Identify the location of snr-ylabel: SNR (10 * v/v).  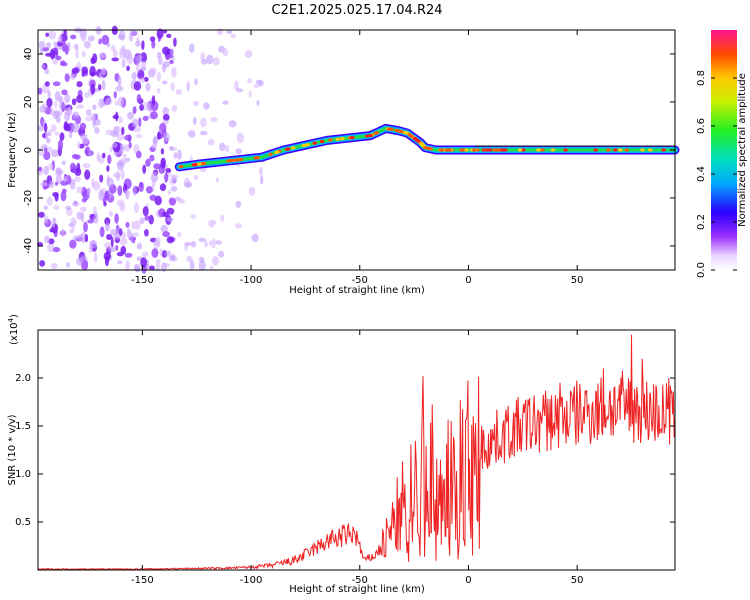
(12, 449).